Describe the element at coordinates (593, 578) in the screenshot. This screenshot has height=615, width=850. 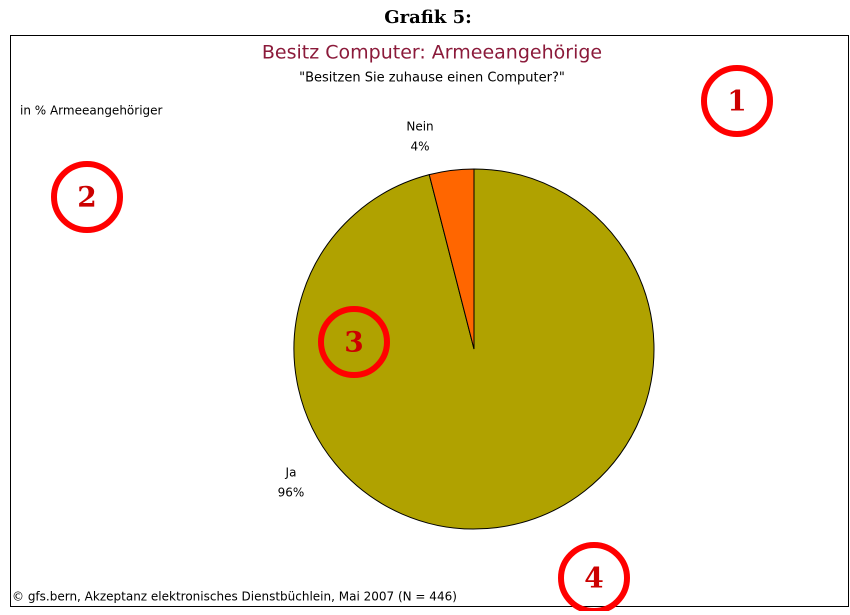
I see `annotation-number: 4` at that location.